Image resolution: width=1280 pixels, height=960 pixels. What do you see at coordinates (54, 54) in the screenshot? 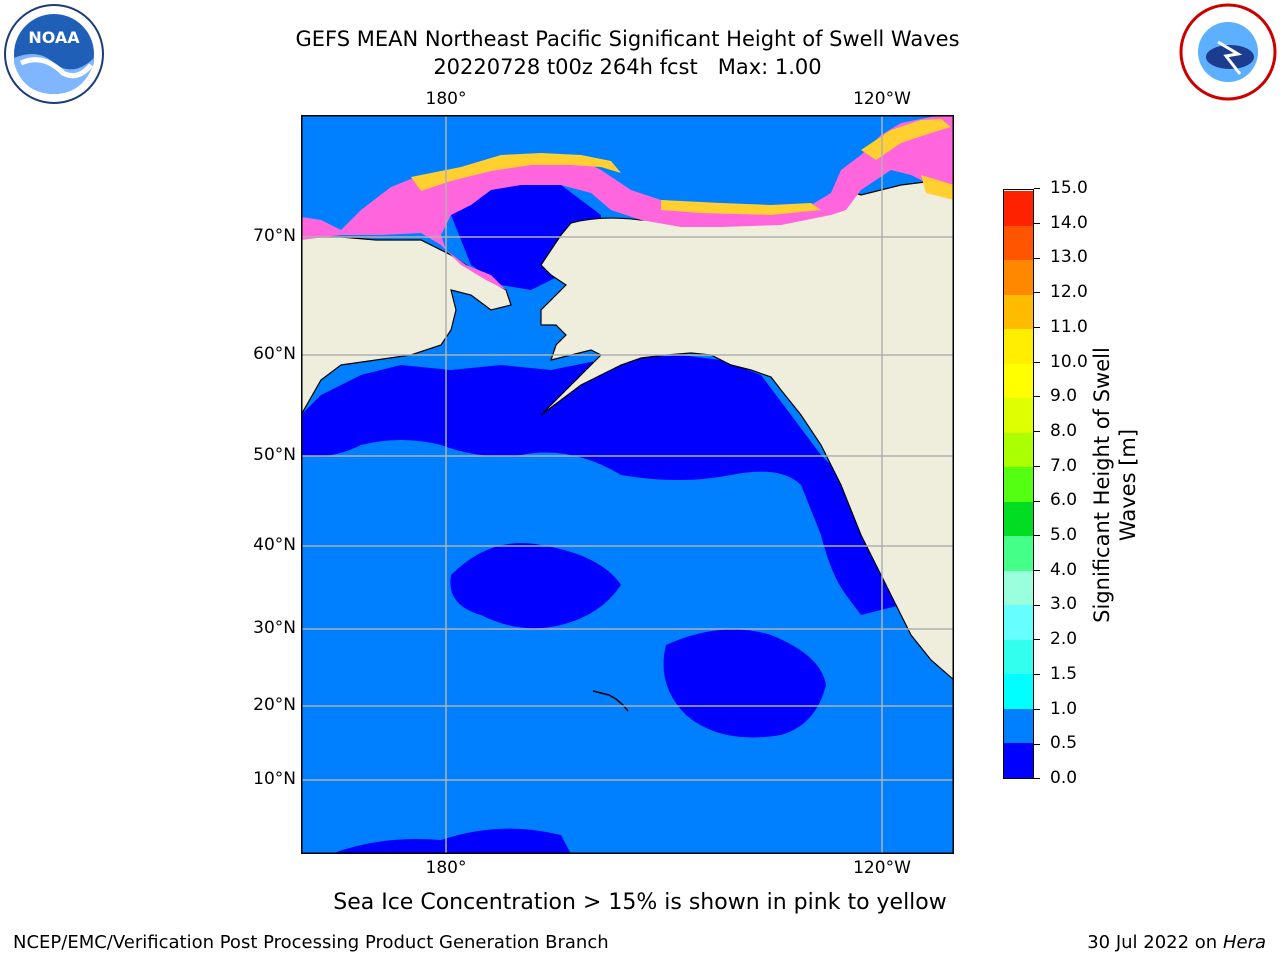
I see `noaa-logo-icon: NOAA` at bounding box center [54, 54].